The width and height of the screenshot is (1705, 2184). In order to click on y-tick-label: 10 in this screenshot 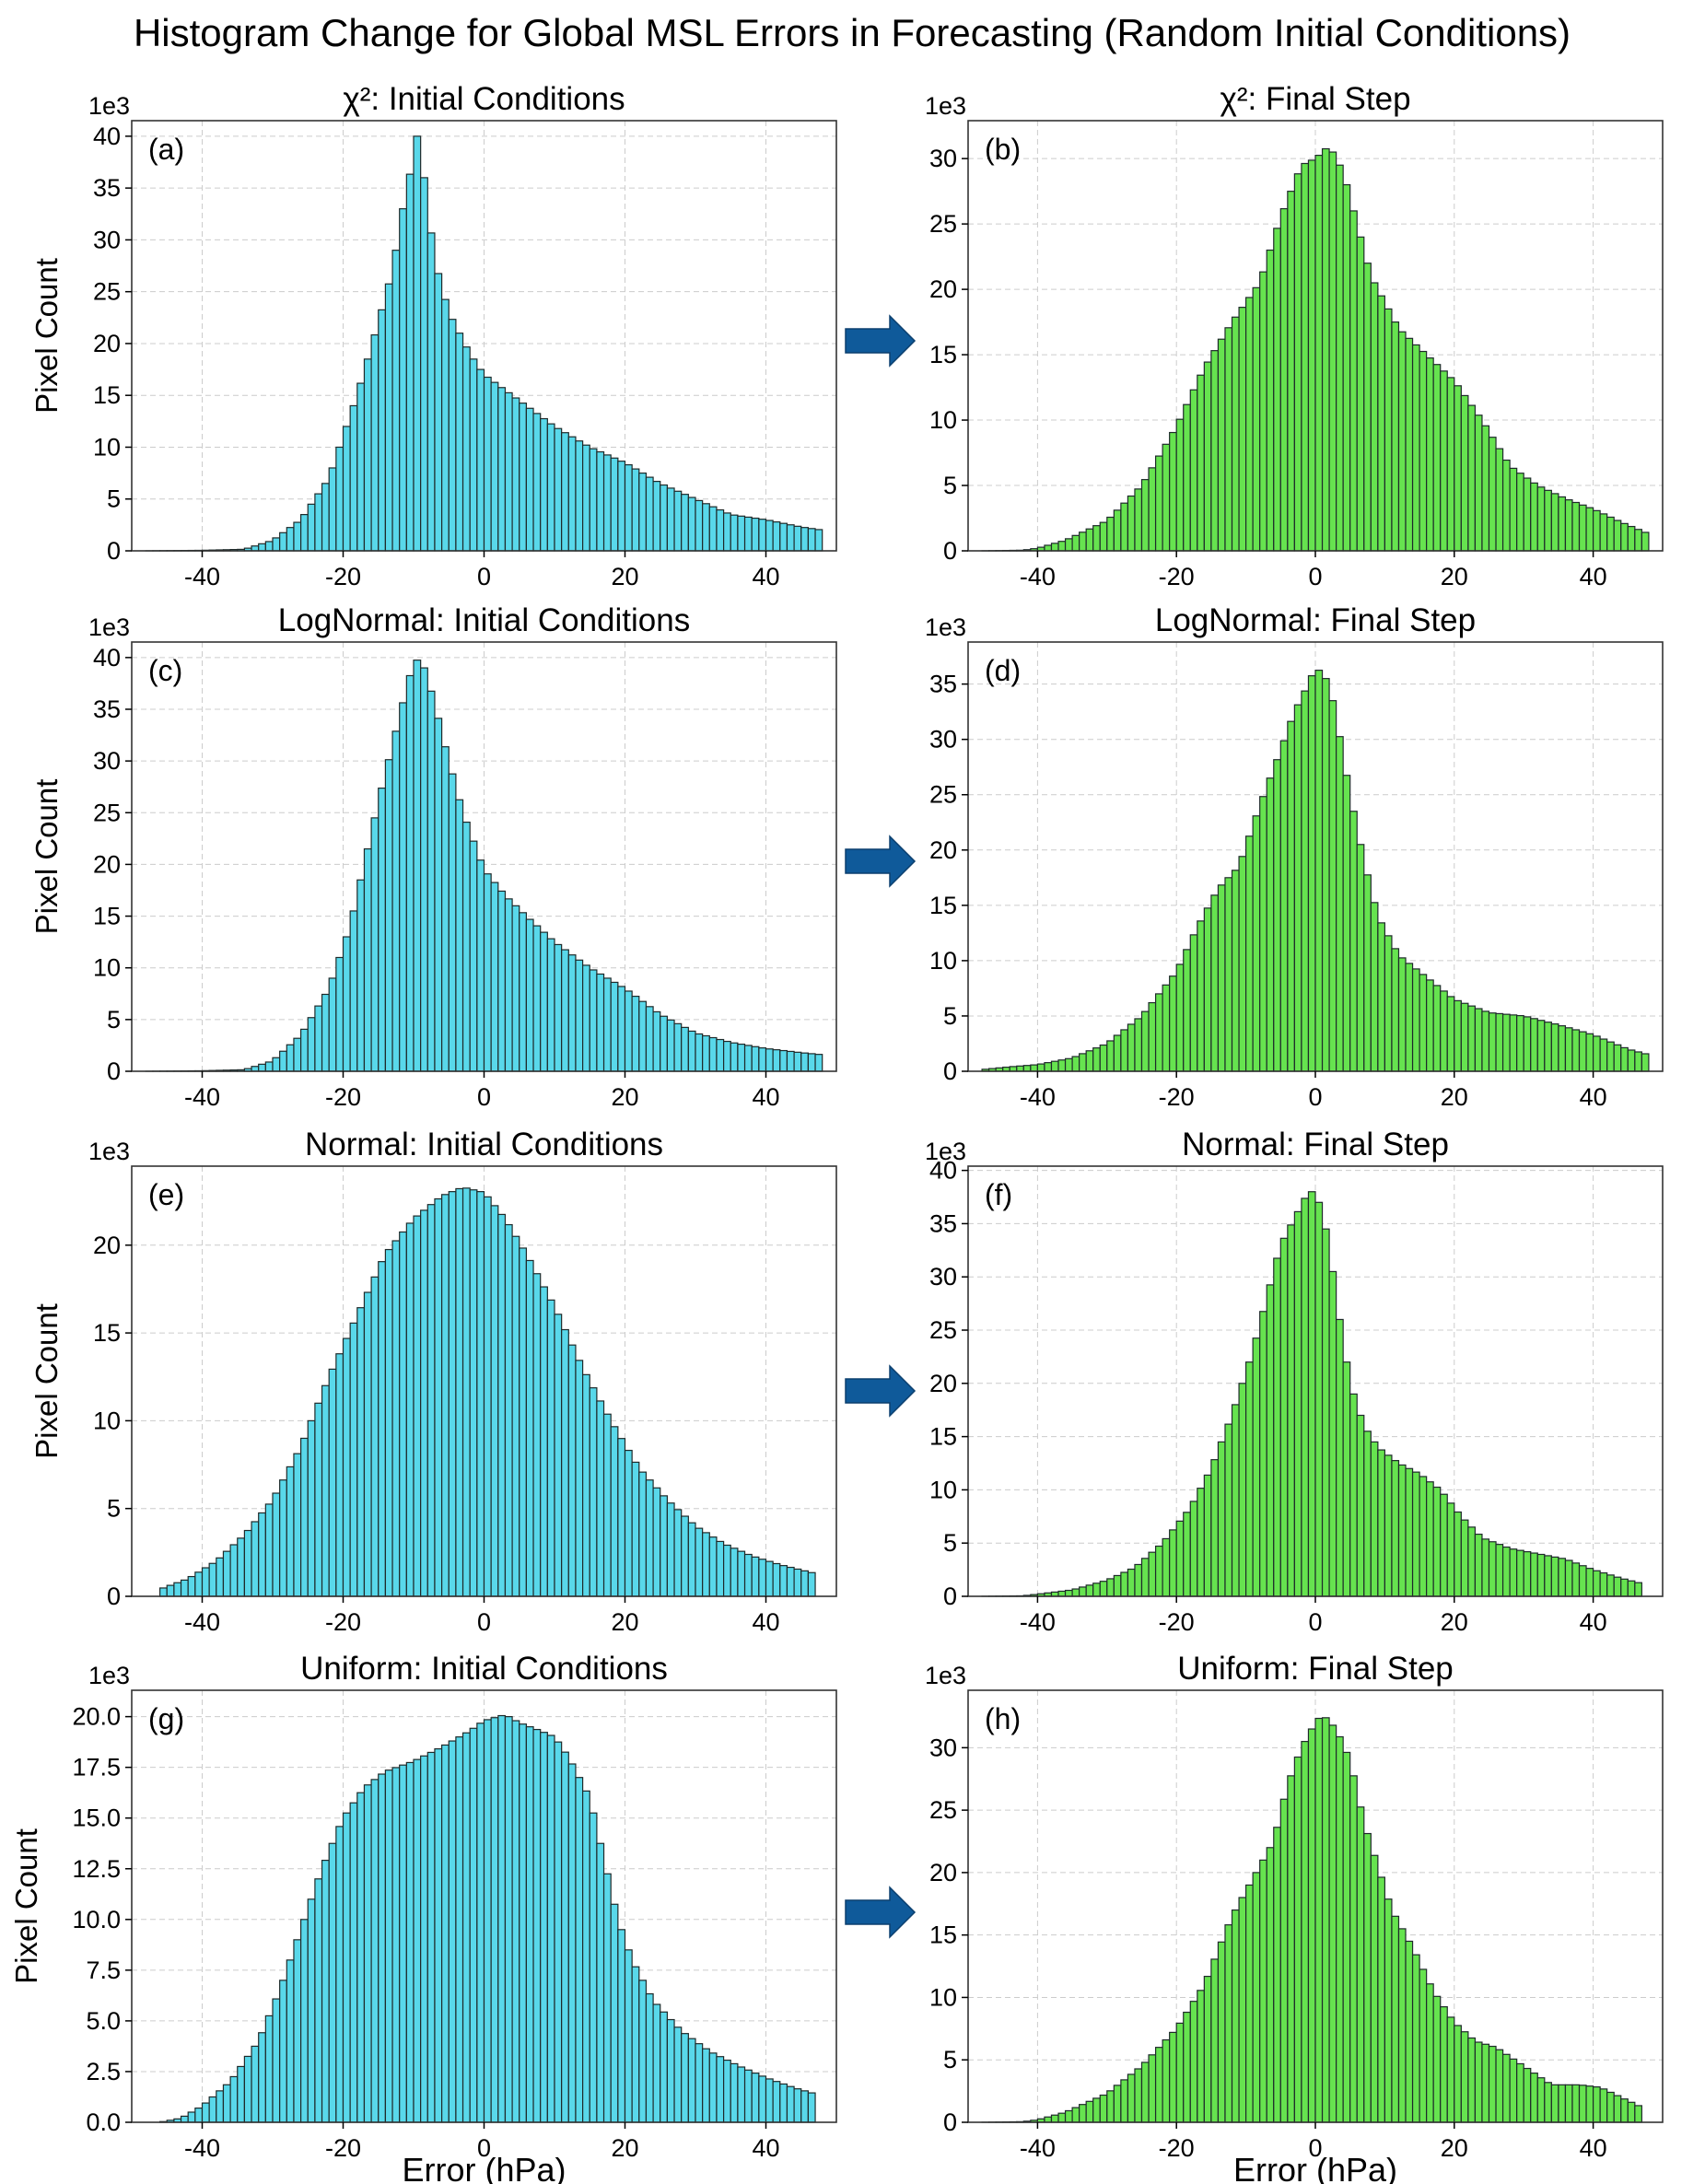, I will do `click(943, 961)`.